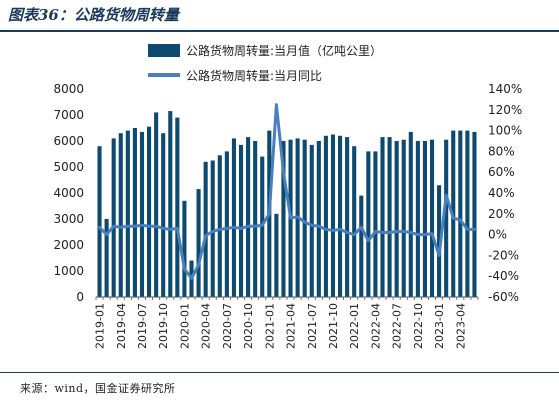 The height and width of the screenshot is (406, 559). Describe the element at coordinates (460, 326) in the screenshot. I see `x-tick-label: 2023-04` at that location.